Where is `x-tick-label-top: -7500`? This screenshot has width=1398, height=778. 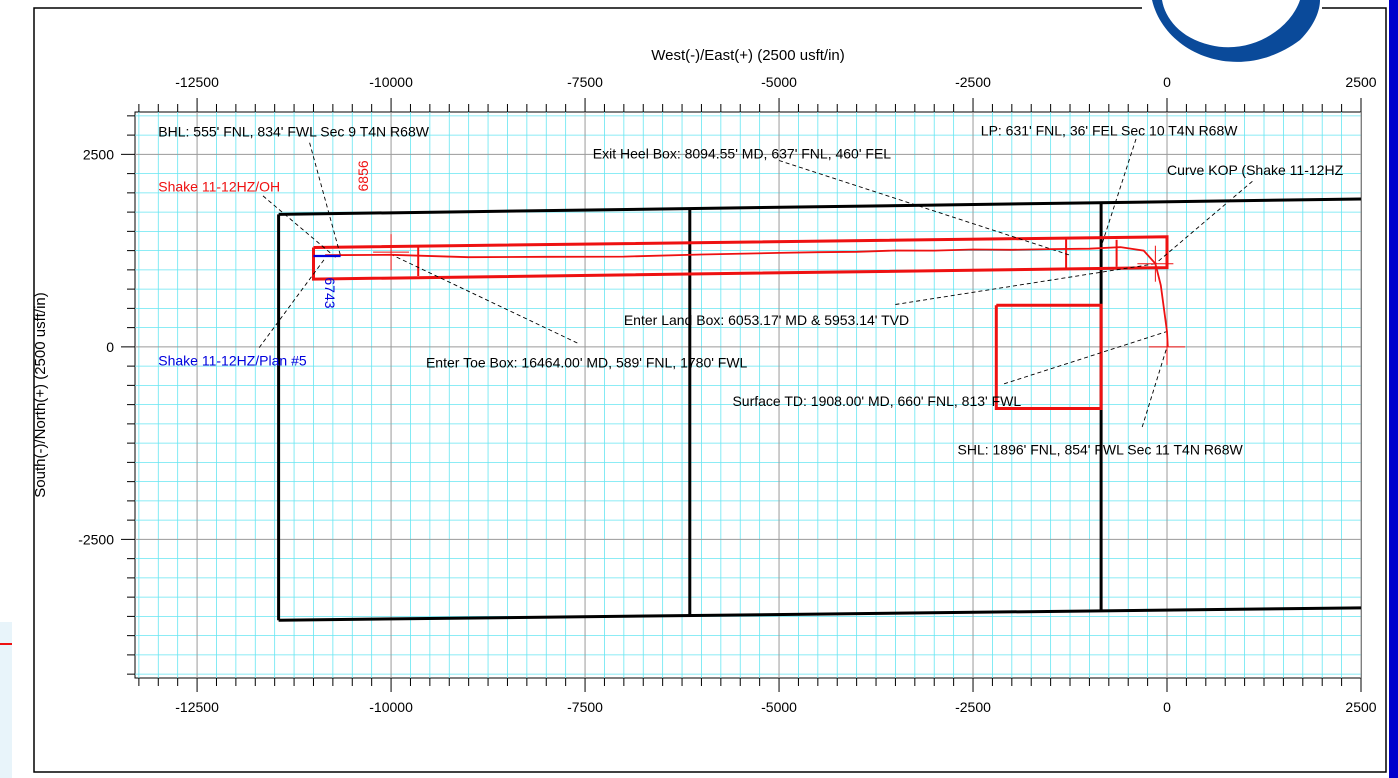 x-tick-label-top: -7500 is located at coordinates (585, 82).